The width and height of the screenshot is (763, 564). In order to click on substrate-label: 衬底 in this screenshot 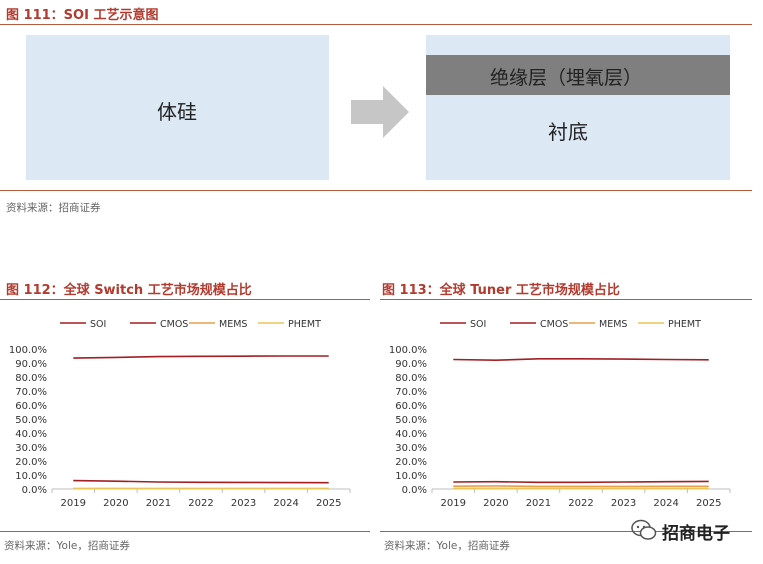, I will do `click(568, 132)`.